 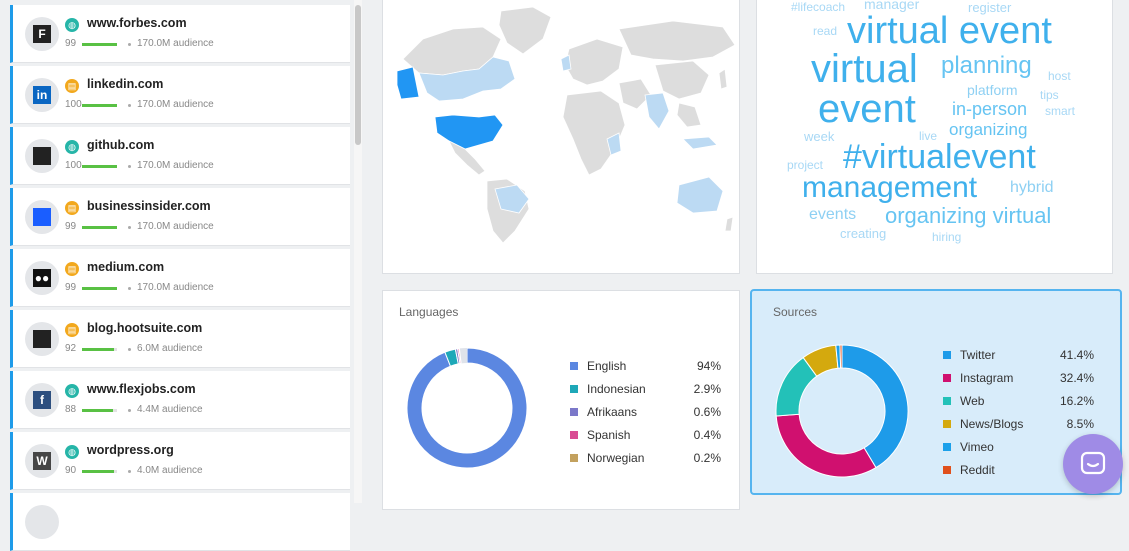 I want to click on map-newzealand, so click(x=729, y=224).